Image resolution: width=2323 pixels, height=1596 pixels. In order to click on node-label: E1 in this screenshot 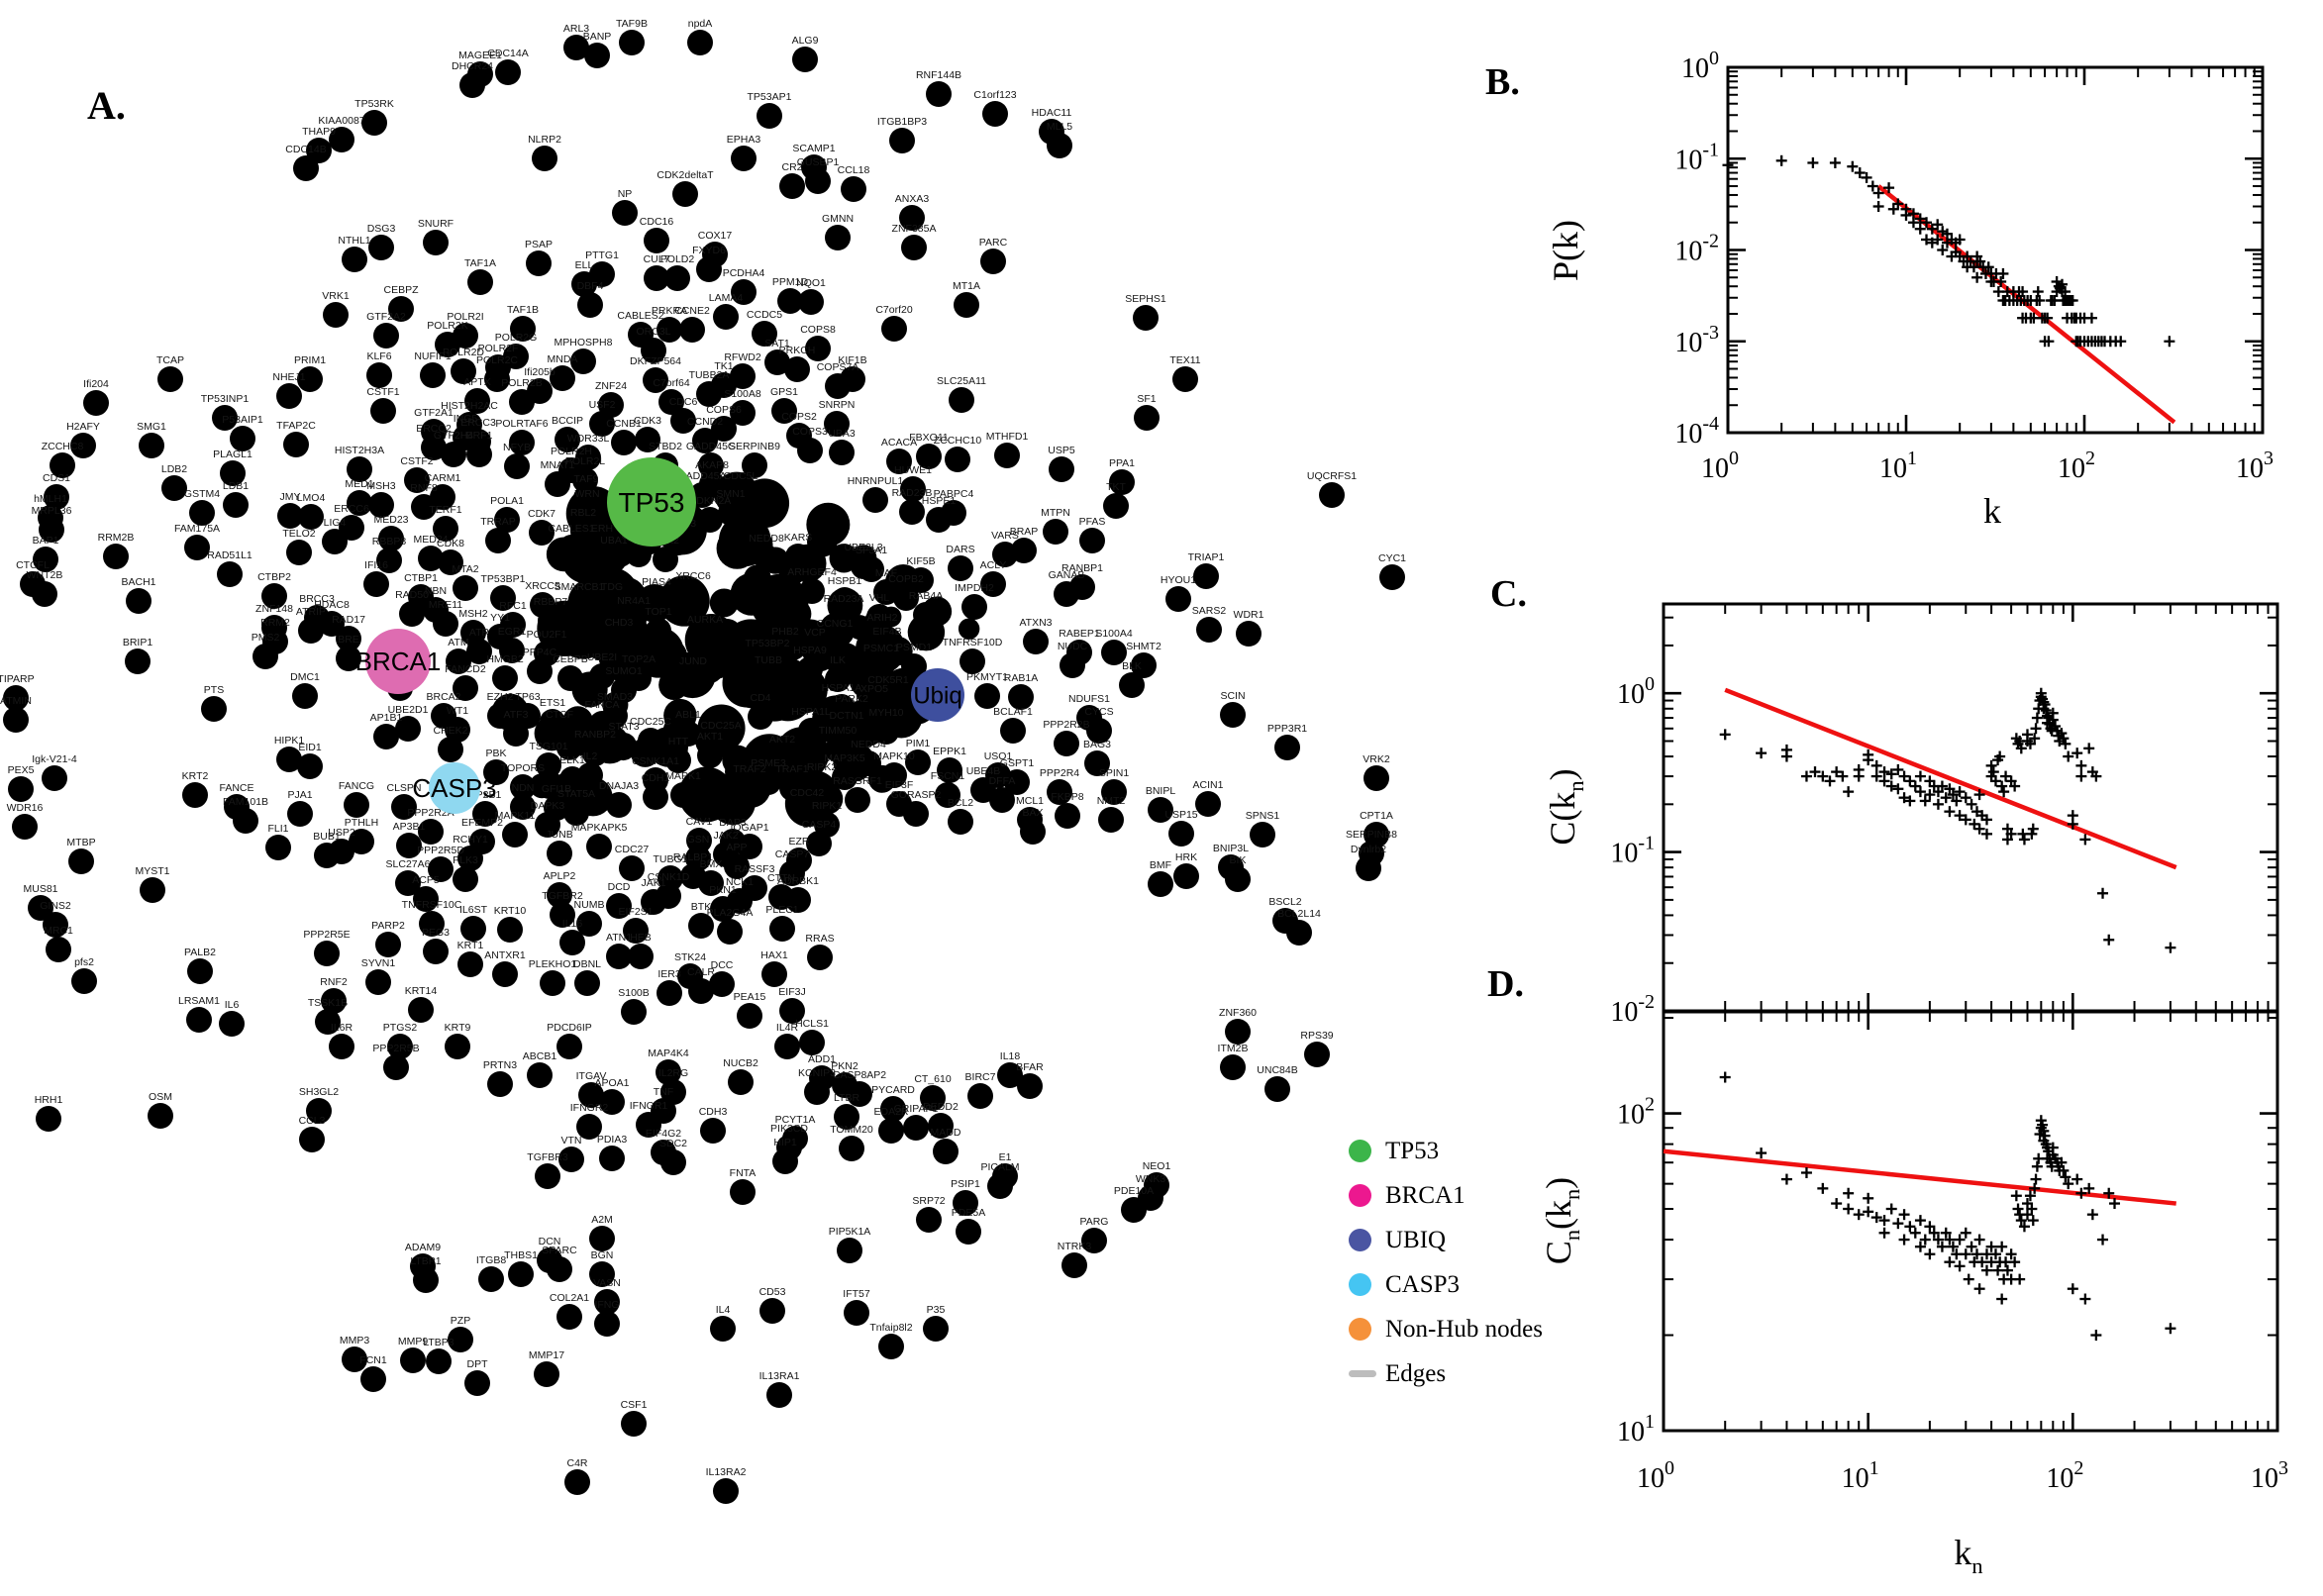, I will do `click(1005, 1157)`.